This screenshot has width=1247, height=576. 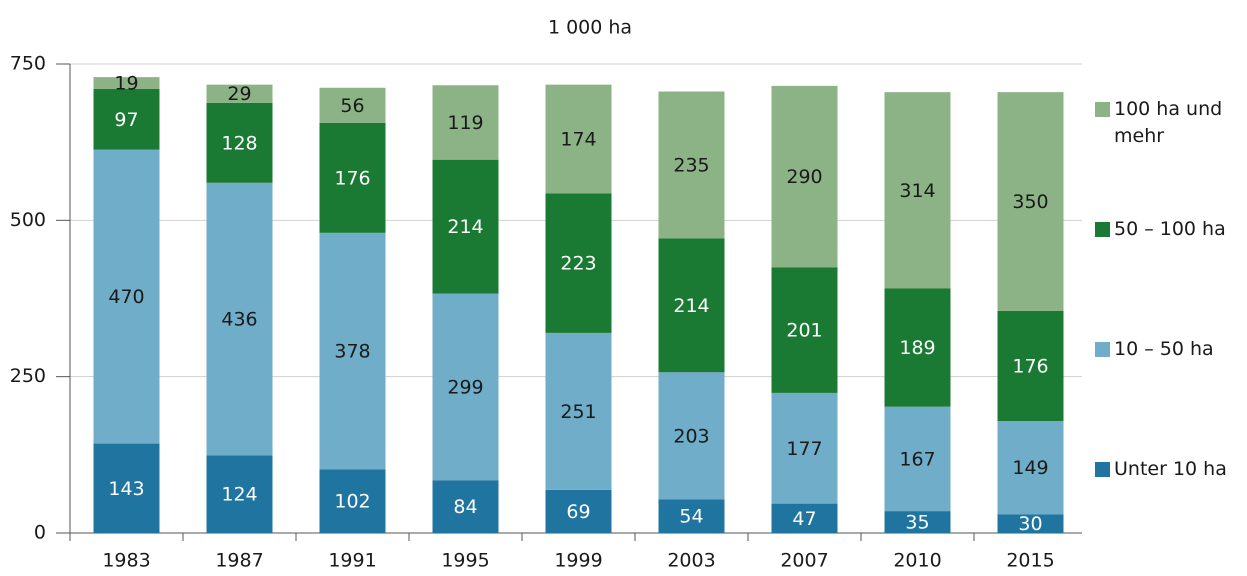 What do you see at coordinates (28, 376) in the screenshot?
I see `y-tick-label: 250` at bounding box center [28, 376].